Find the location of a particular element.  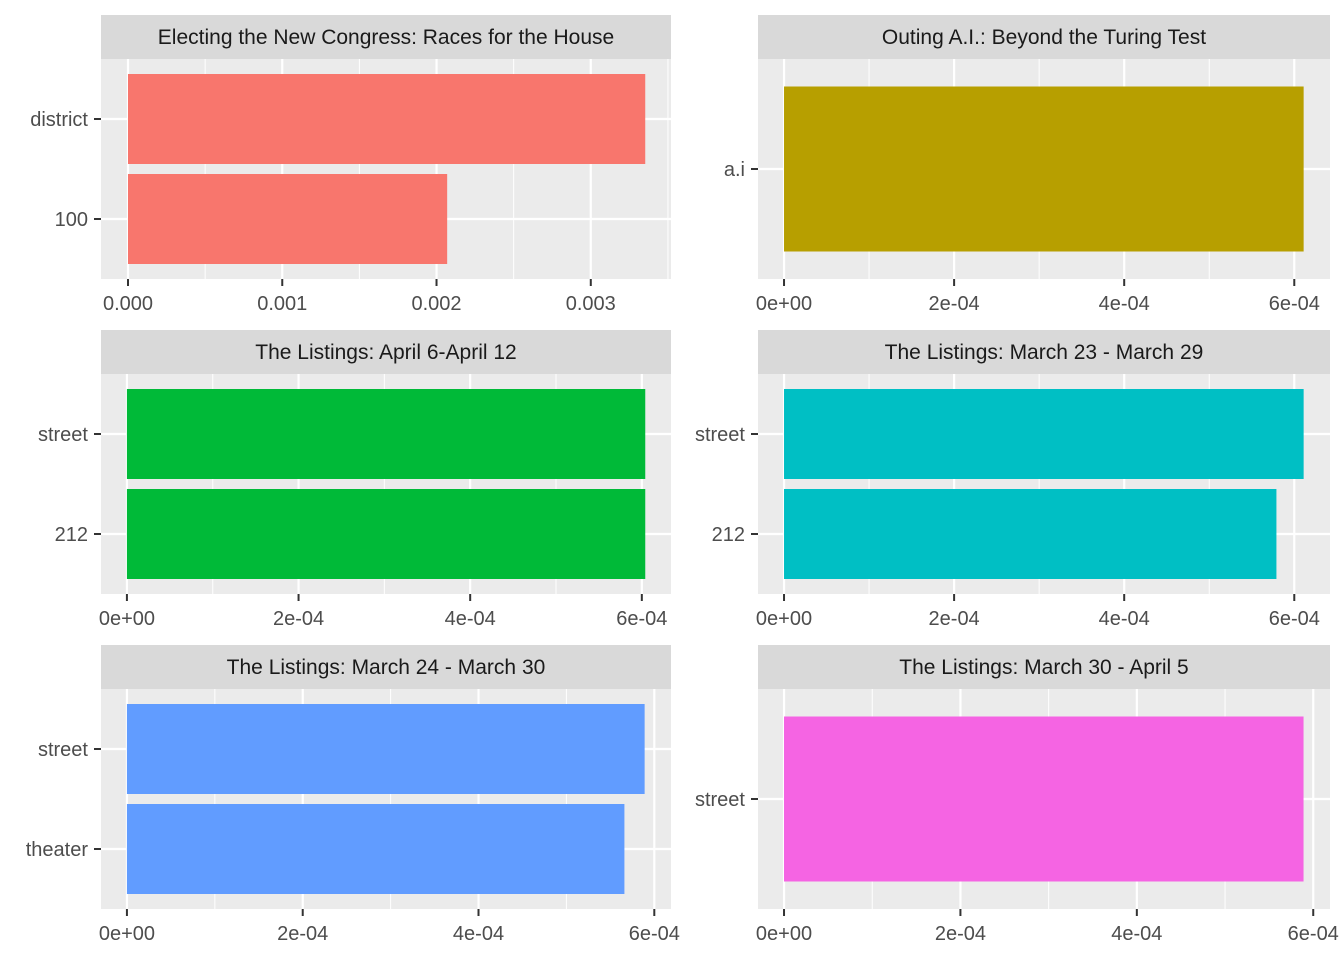

panel-2-x-tick-label: 0e+00 is located at coordinates (784, 304).